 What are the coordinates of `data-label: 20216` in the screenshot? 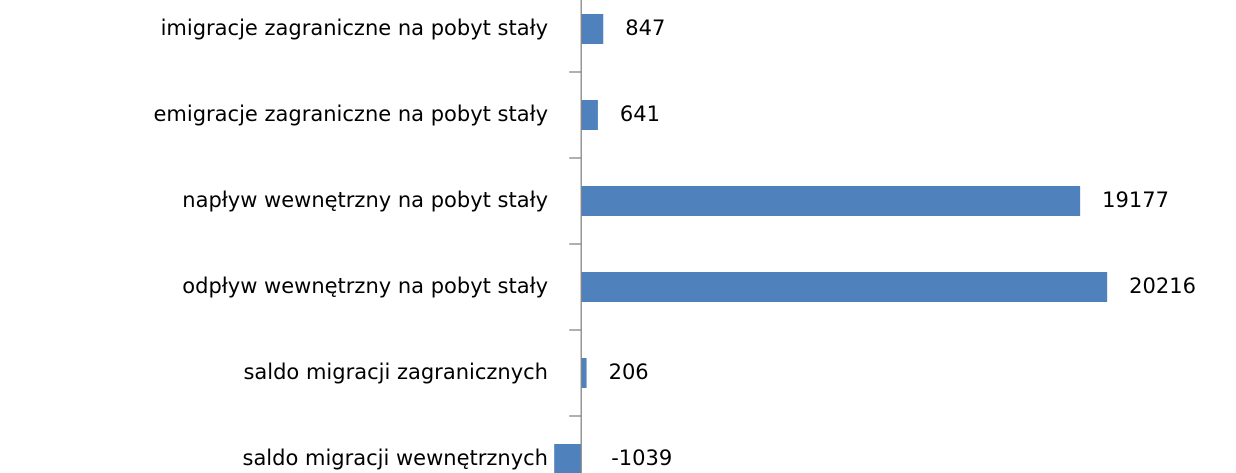 It's located at (1162, 286).